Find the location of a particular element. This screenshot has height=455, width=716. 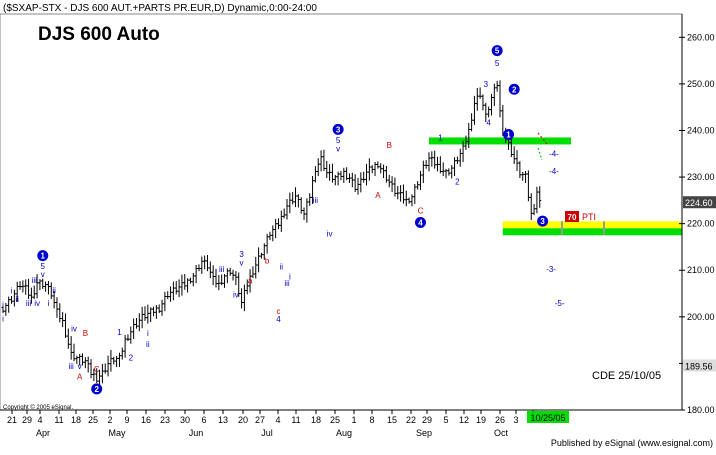

x-tick-label: 16 is located at coordinates (146, 420).